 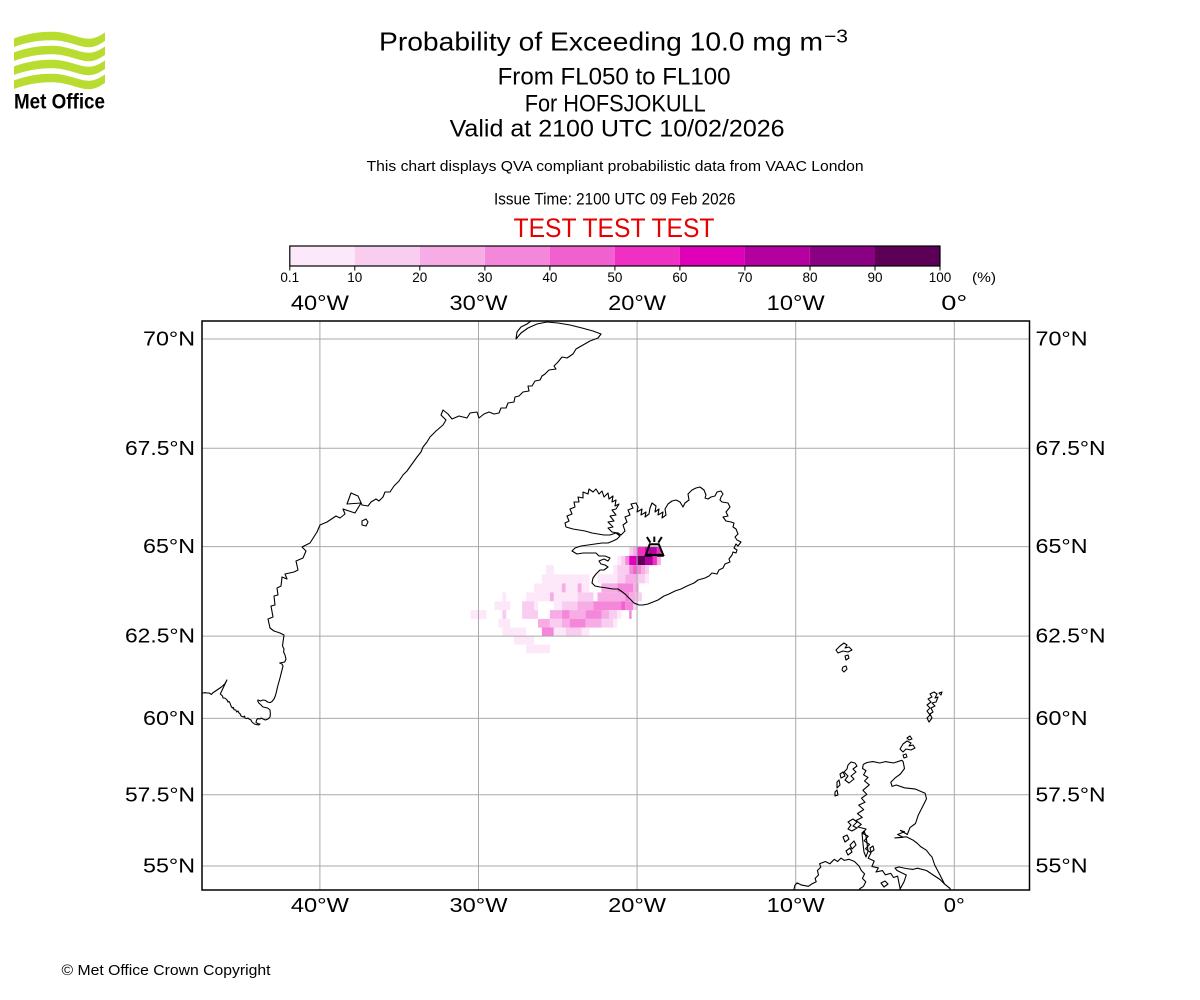 What do you see at coordinates (484, 277) in the screenshot?
I see `svg-text: 30` at bounding box center [484, 277].